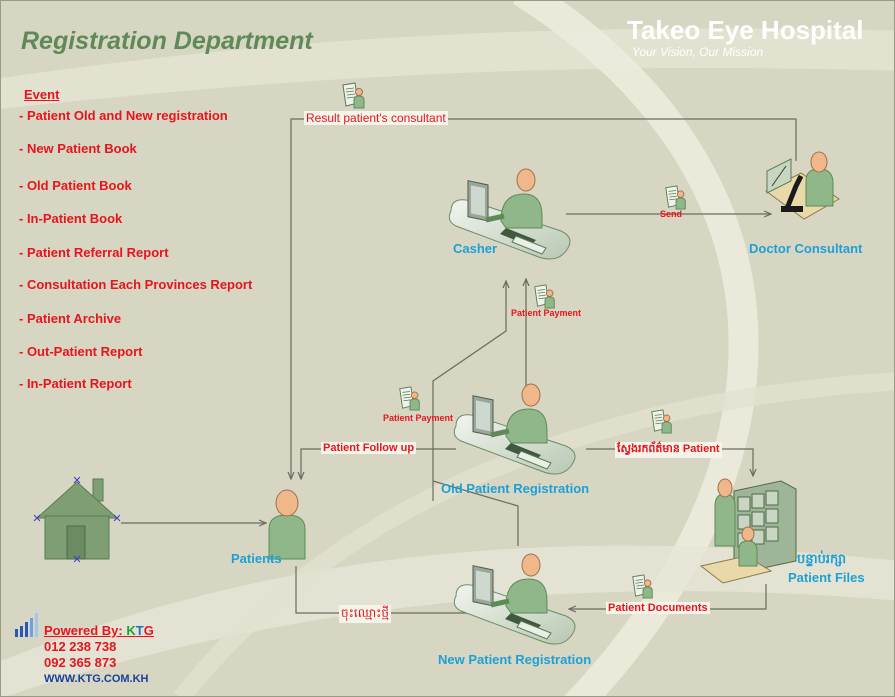 Image resolution: width=895 pixels, height=697 pixels. I want to click on edge-new-to-old, so click(475, 513).